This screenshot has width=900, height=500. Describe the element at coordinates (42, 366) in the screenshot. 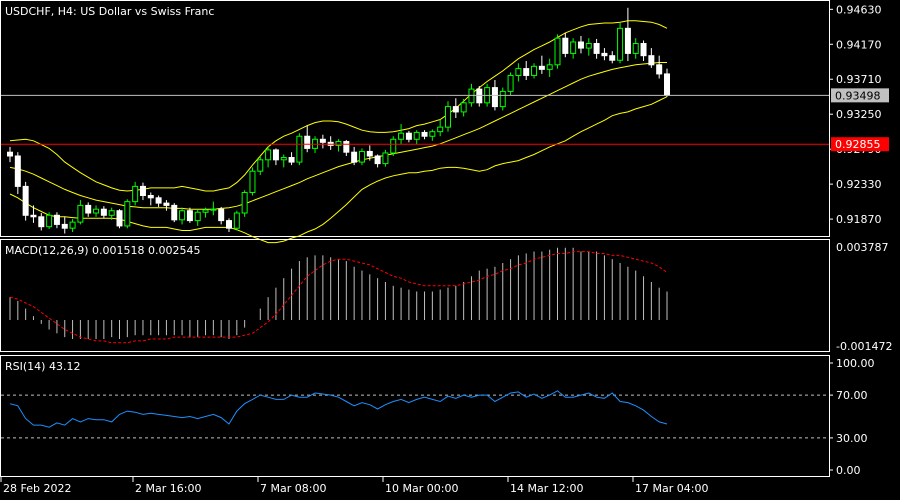

I see `rsi-label: RSI(14) 43.12` at that location.